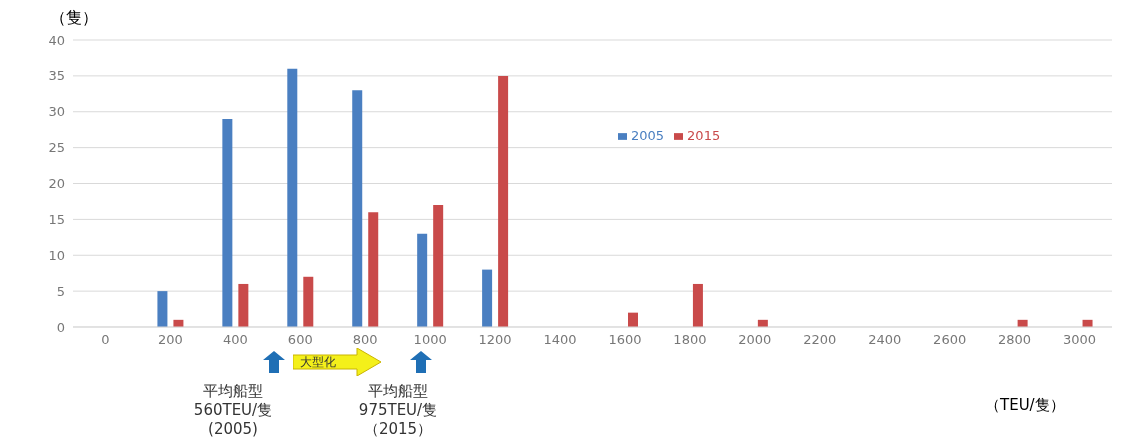 The image size is (1124, 446). What do you see at coordinates (430, 340) in the screenshot?
I see `x-tick-label: 1000` at bounding box center [430, 340].